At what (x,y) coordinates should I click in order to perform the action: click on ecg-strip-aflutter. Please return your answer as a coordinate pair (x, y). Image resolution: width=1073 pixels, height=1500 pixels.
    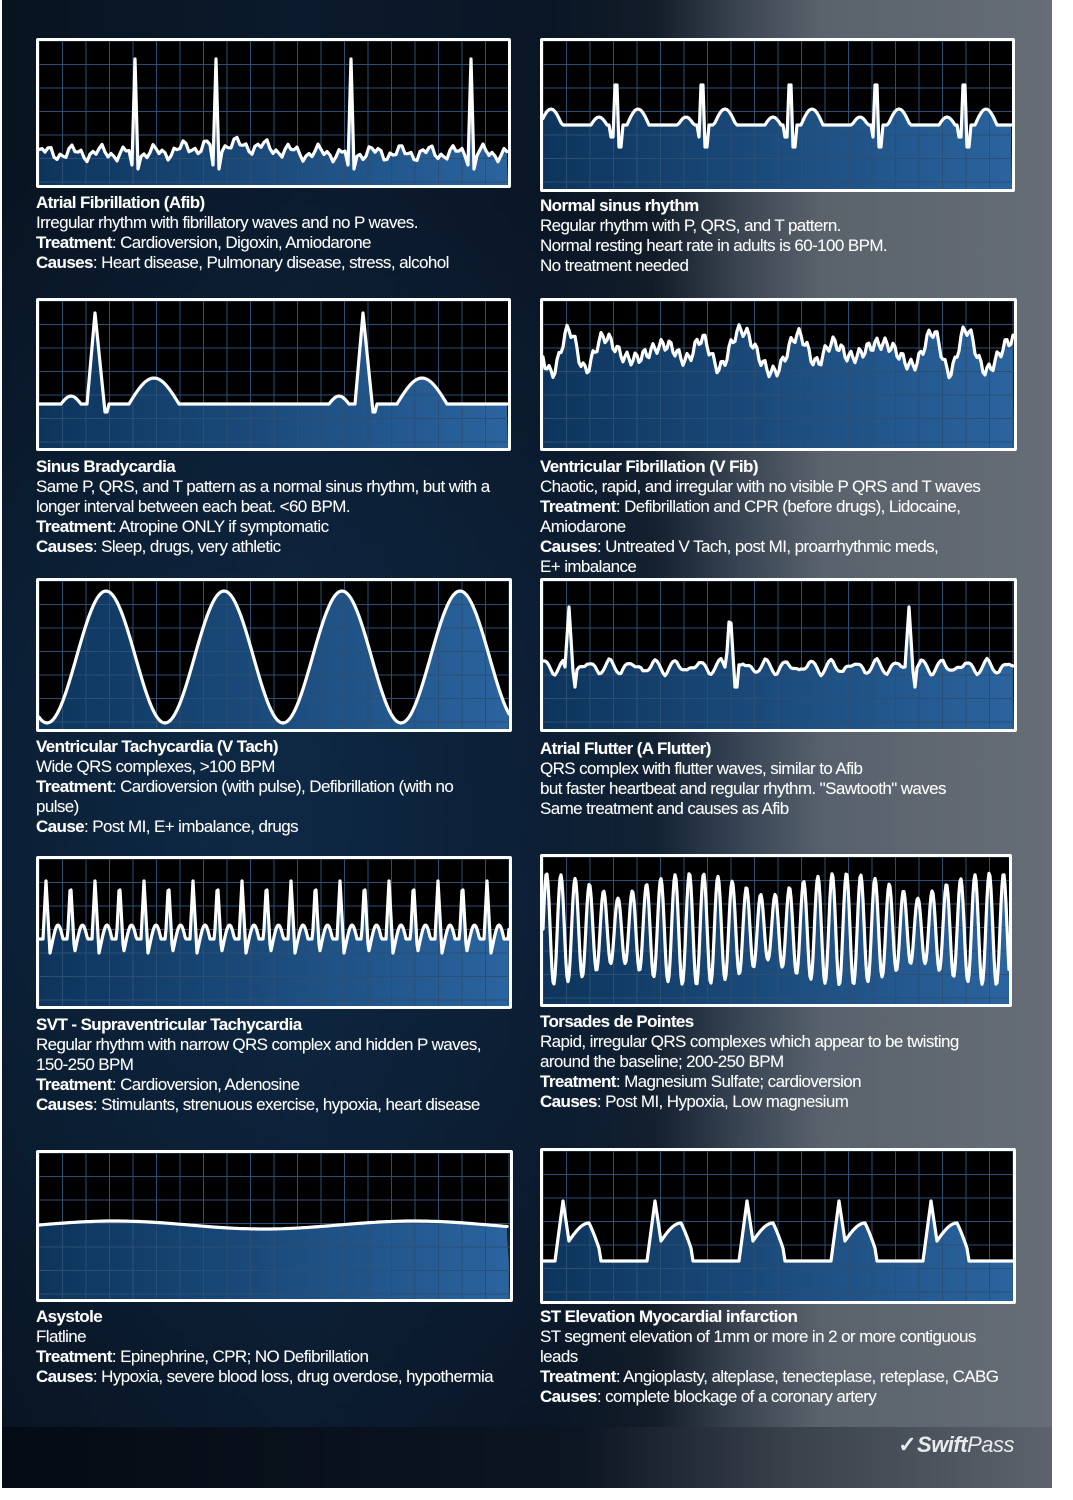
    Looking at the image, I should click on (778, 655).